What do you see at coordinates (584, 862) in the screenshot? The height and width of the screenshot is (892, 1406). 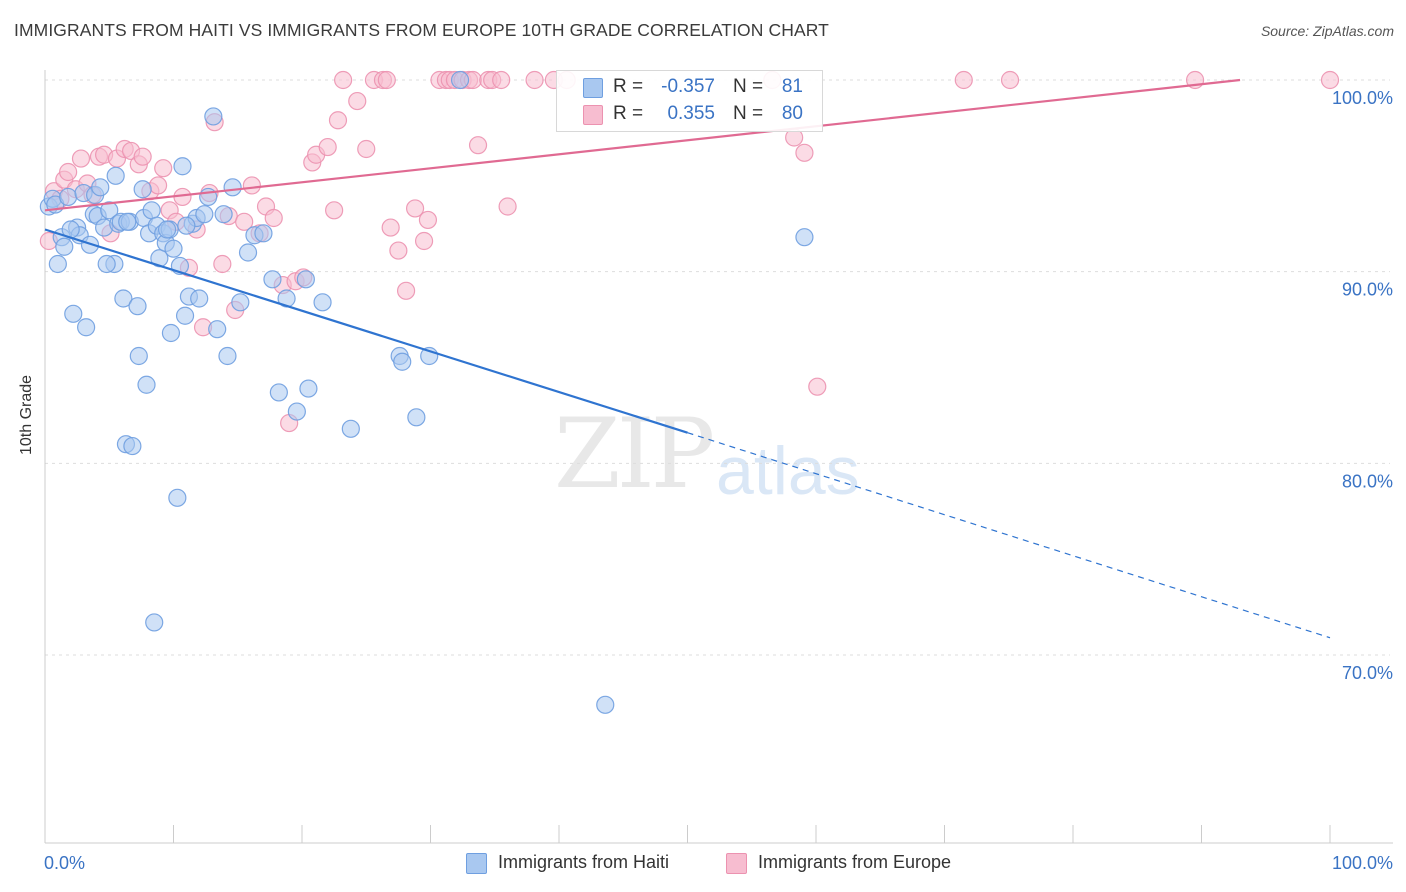 I see `haiti-legend-label: Immigrants from Haiti` at bounding box center [584, 862].